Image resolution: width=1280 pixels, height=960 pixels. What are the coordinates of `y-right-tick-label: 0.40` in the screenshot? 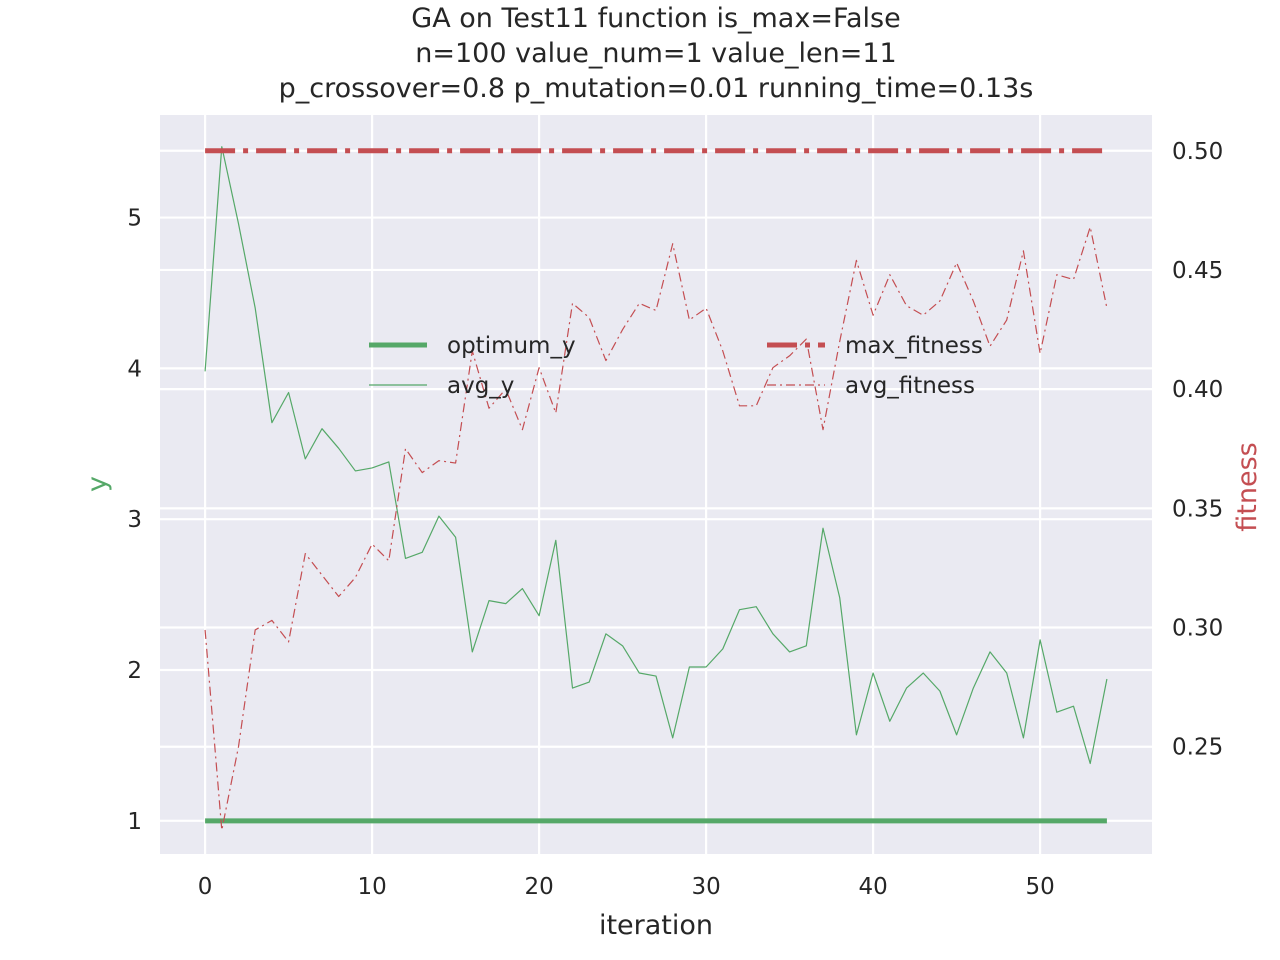 It's located at (1197, 390).